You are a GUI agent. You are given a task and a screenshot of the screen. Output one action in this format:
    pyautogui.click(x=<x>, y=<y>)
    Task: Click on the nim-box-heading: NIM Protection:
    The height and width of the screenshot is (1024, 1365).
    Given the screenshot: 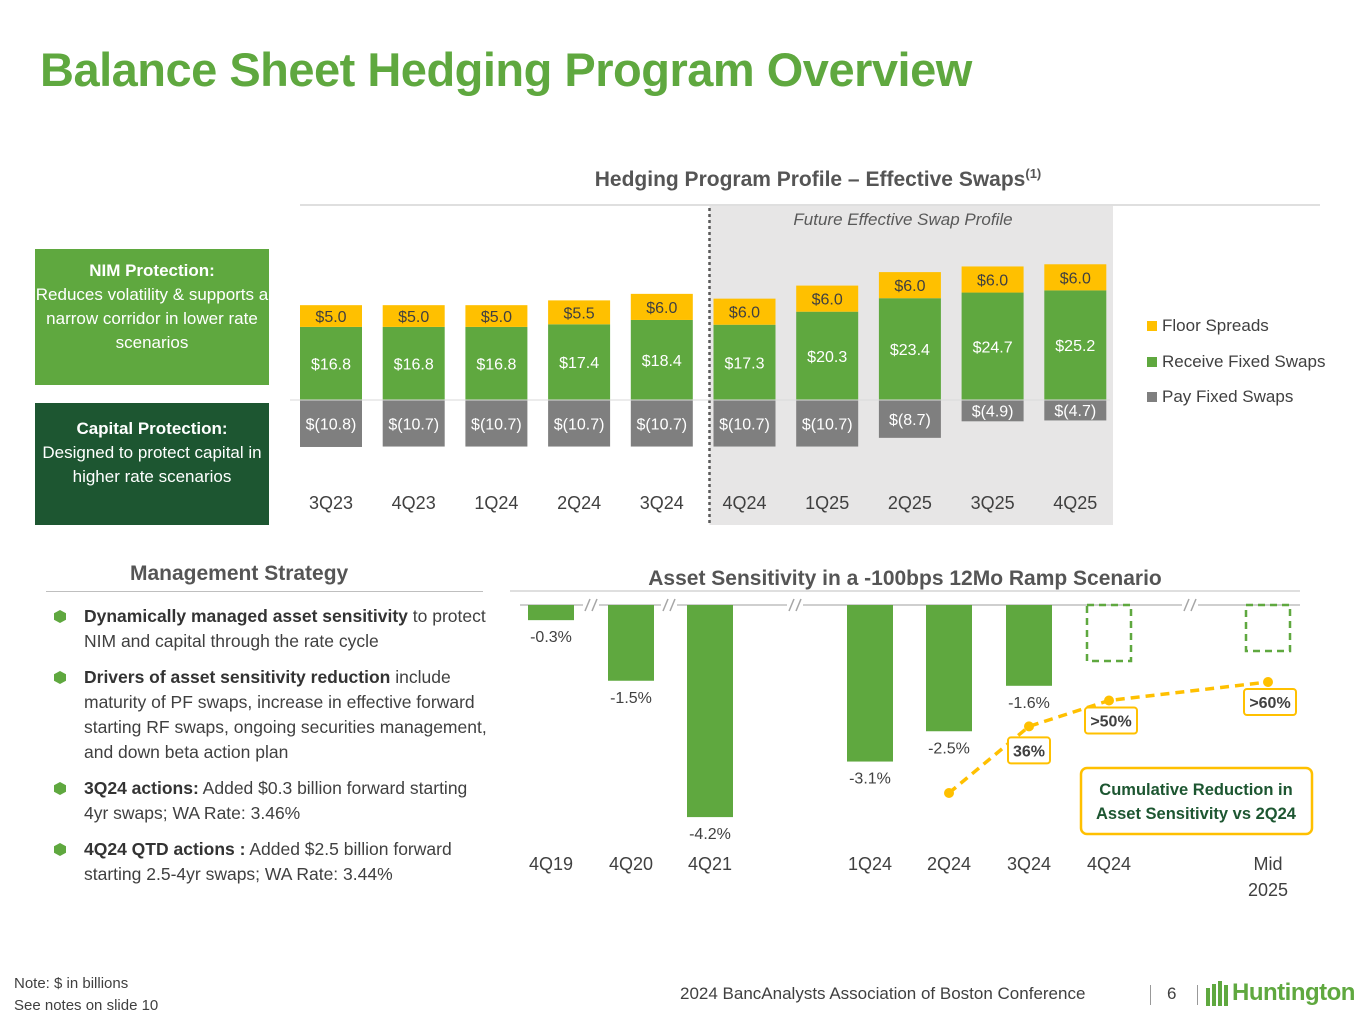 What is the action you would take?
    pyautogui.click(x=152, y=270)
    